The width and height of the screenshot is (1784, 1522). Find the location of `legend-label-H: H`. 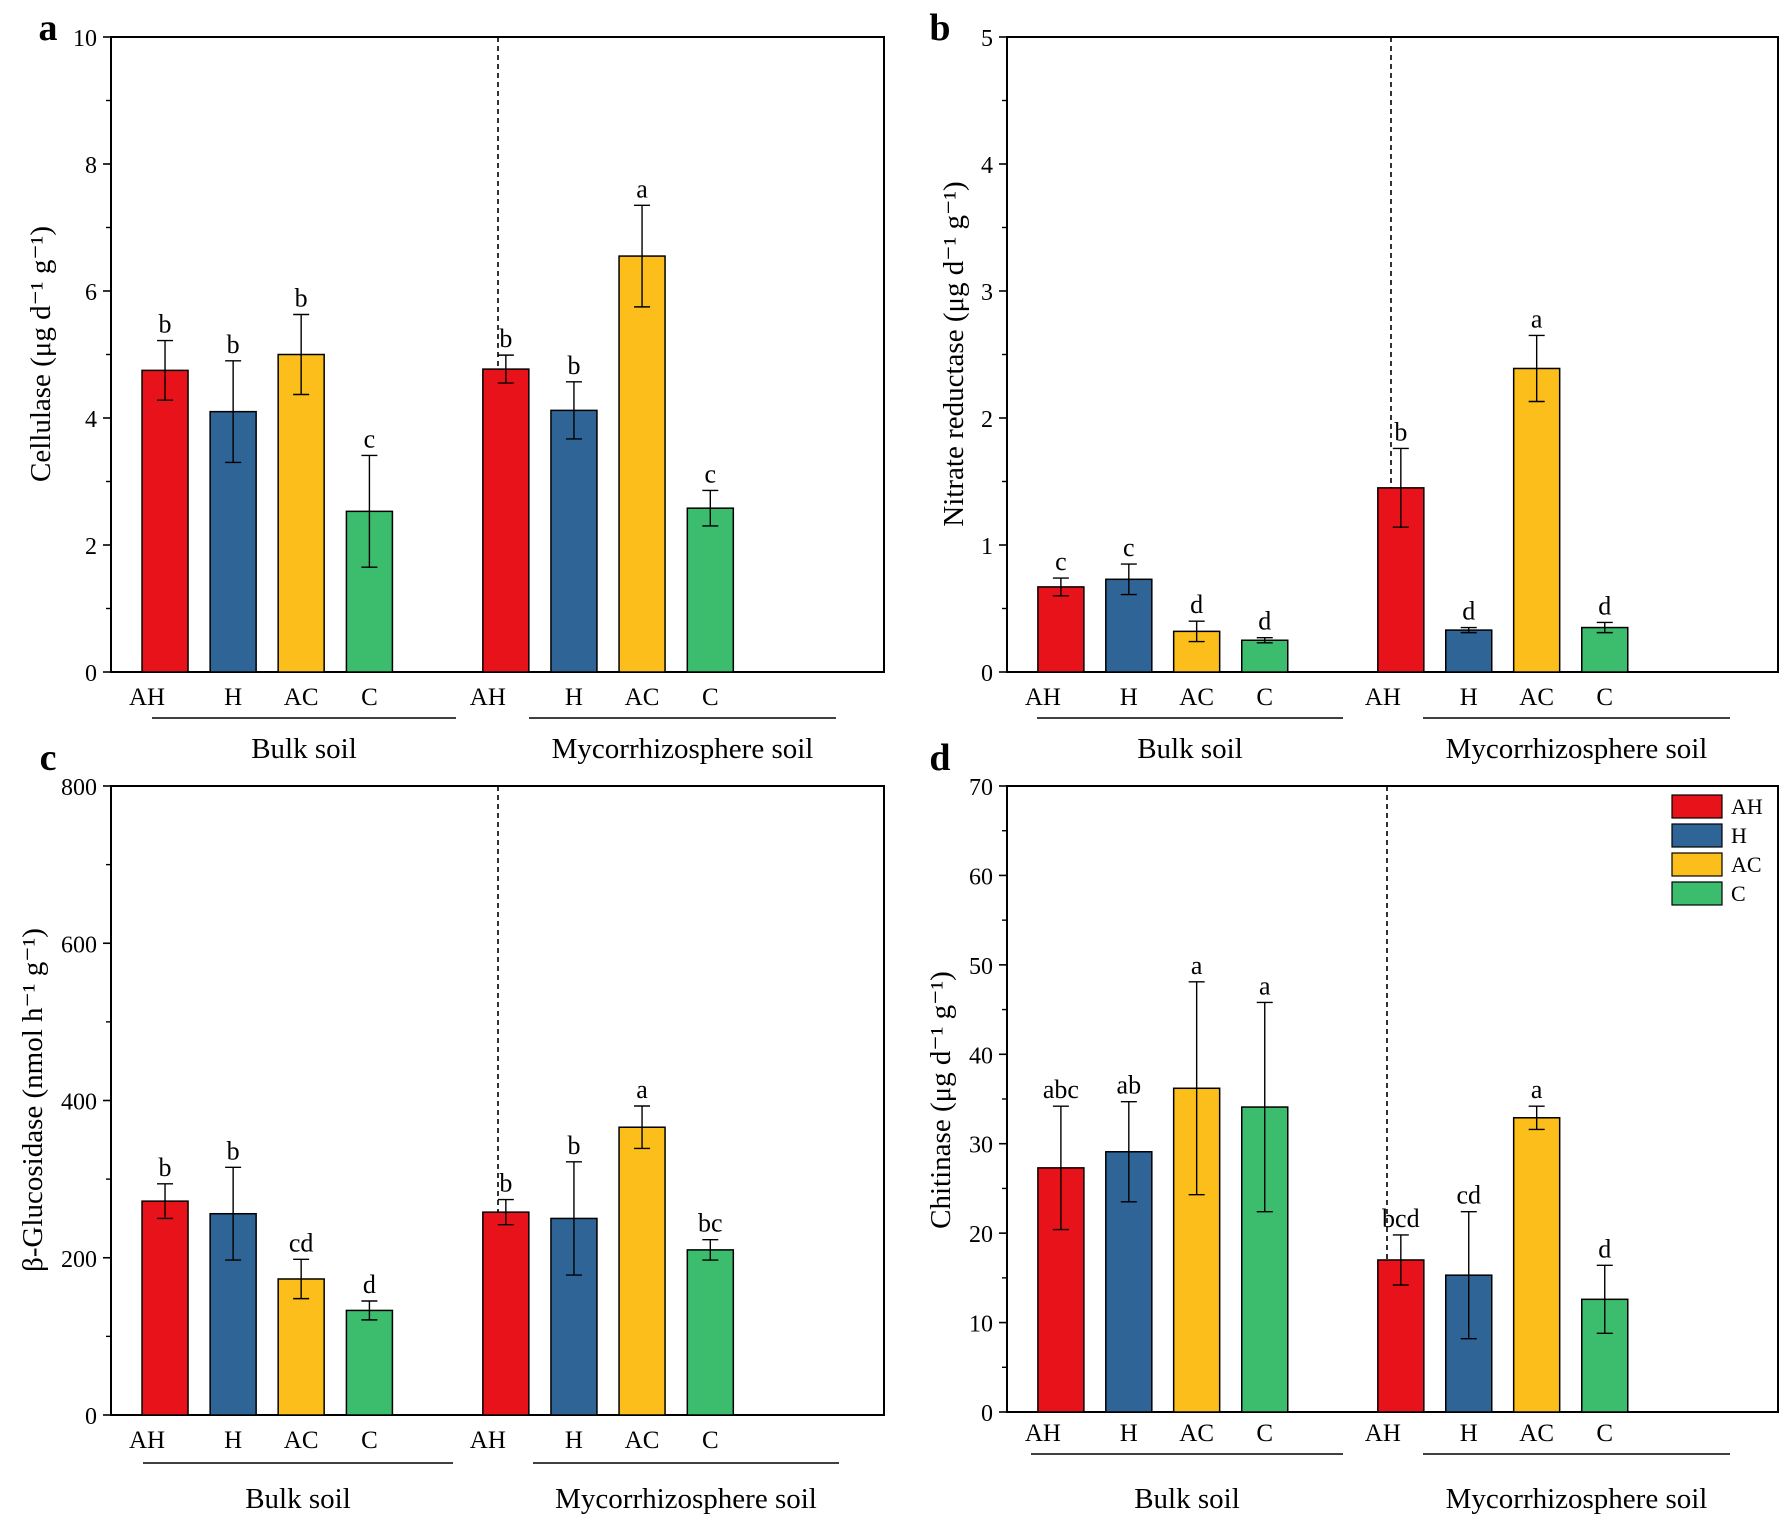

legend-label-H: H is located at coordinates (1739, 835).